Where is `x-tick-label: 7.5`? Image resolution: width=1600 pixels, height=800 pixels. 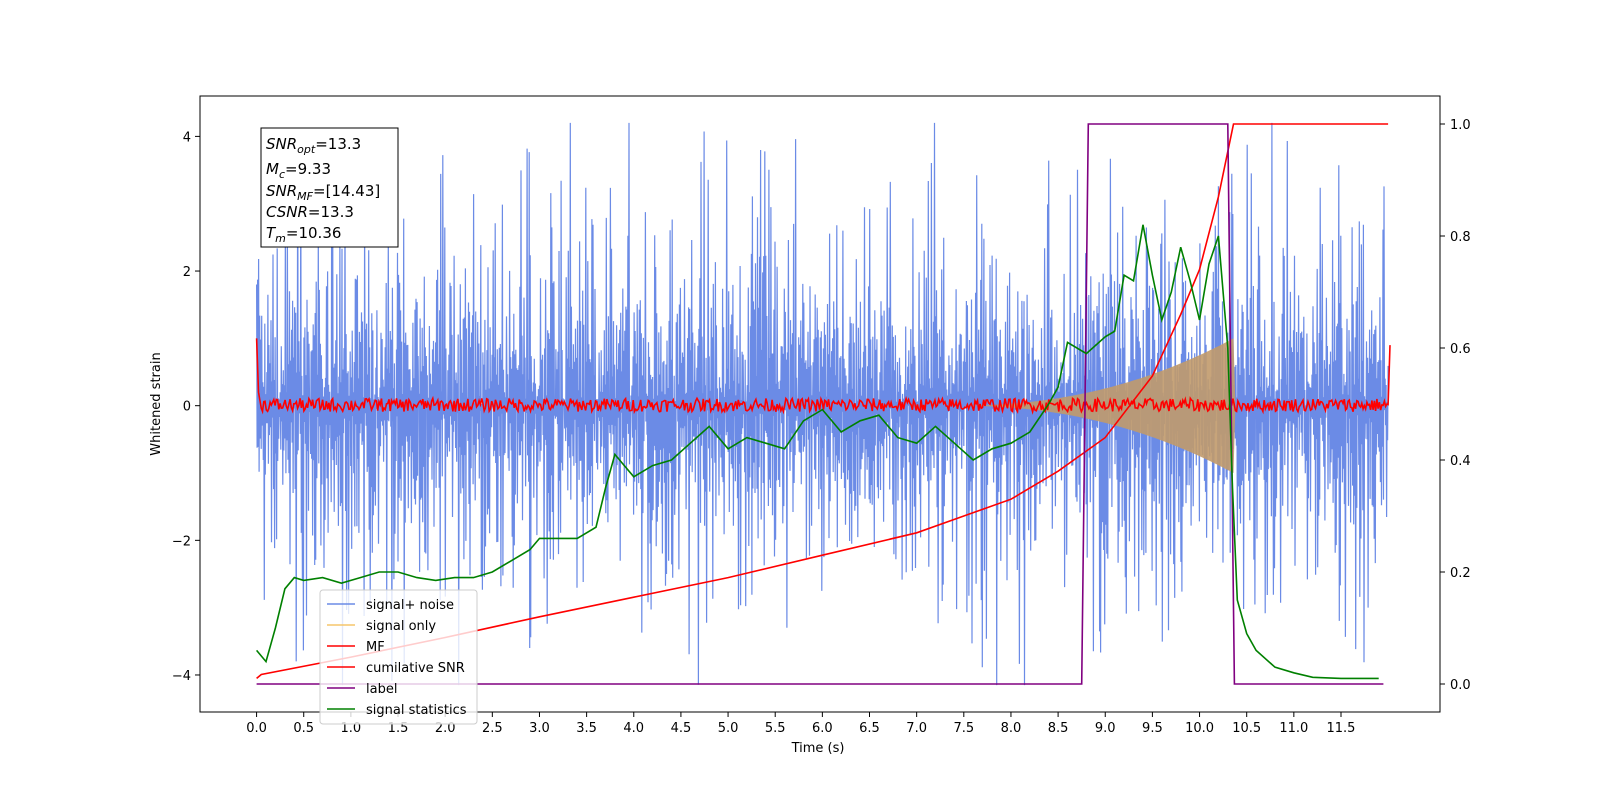 x-tick-label: 7.5 is located at coordinates (963, 728).